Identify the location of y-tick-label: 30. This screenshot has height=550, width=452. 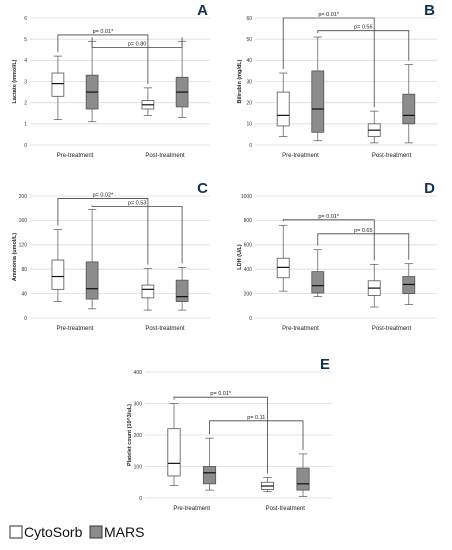
(249, 82).